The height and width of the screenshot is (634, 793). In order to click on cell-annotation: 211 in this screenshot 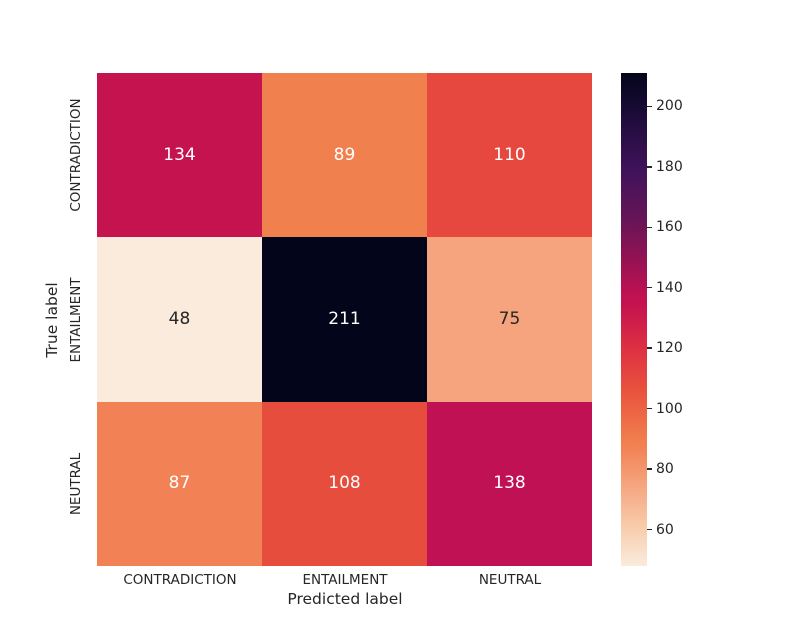, I will do `click(344, 318)`.